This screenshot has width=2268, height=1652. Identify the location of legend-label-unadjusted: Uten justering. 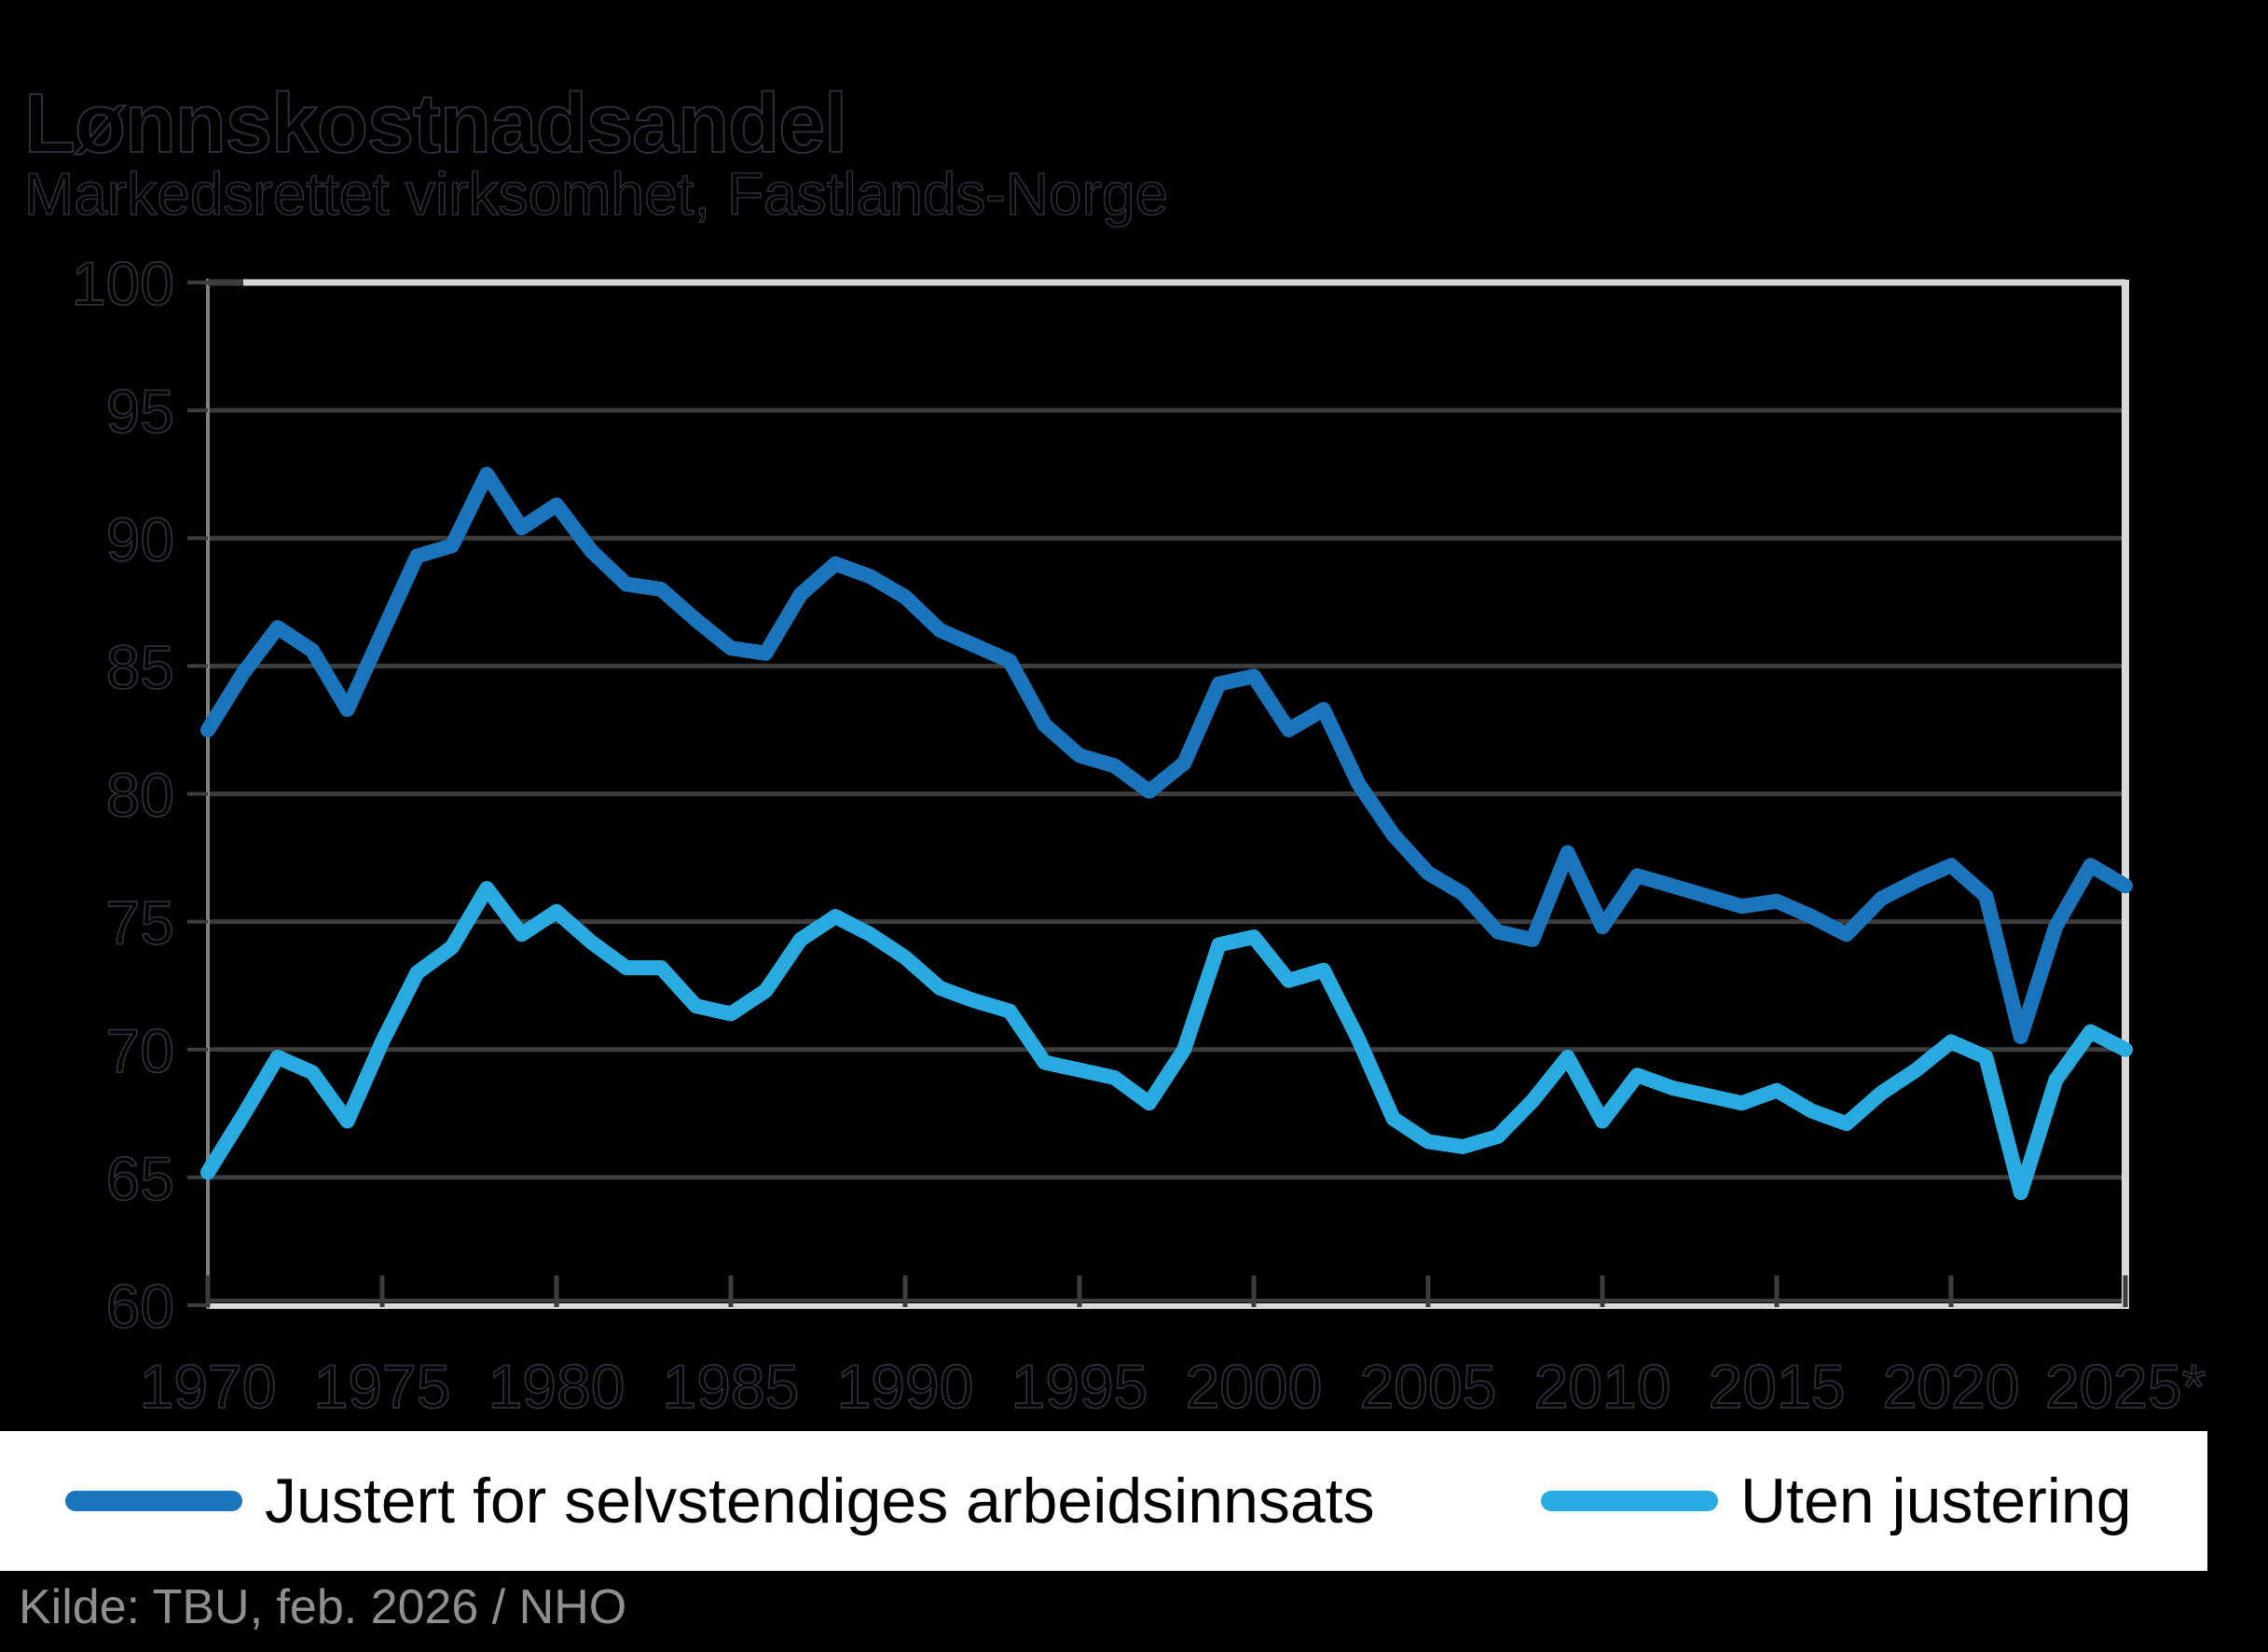
(1936, 1501).